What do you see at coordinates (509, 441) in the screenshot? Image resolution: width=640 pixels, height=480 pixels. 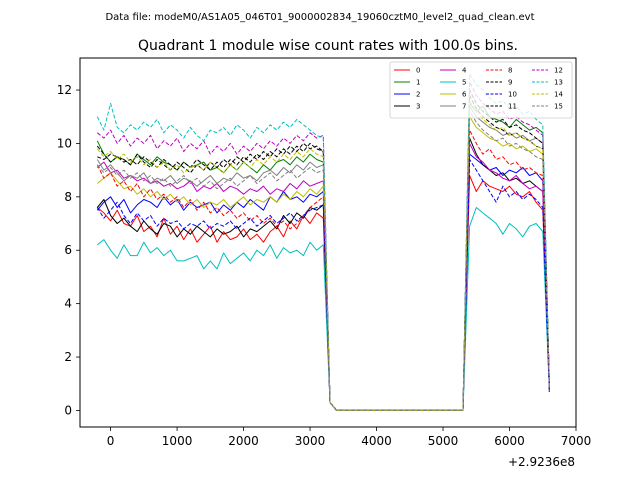 I see `x-tick-label-6: 6000` at bounding box center [509, 441].